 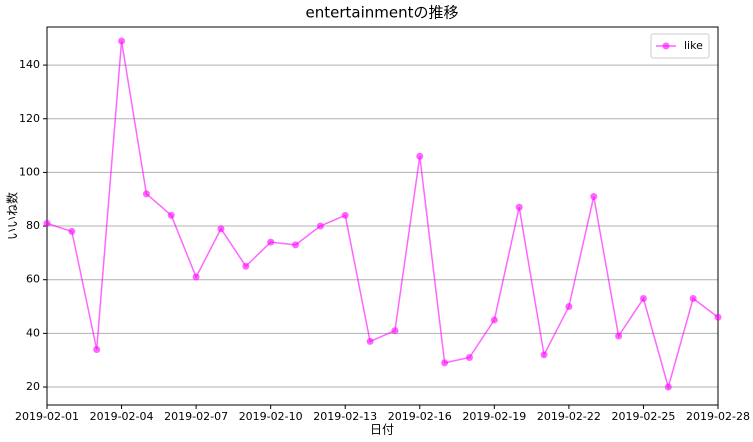 I want to click on x-tick-label: 2019-02-13, so click(x=345, y=416).